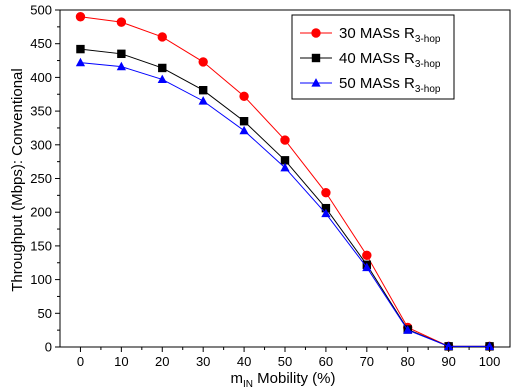  What do you see at coordinates (17, 179) in the screenshot?
I see `y-axis-title: Throughput (Mbps): Conventional` at bounding box center [17, 179].